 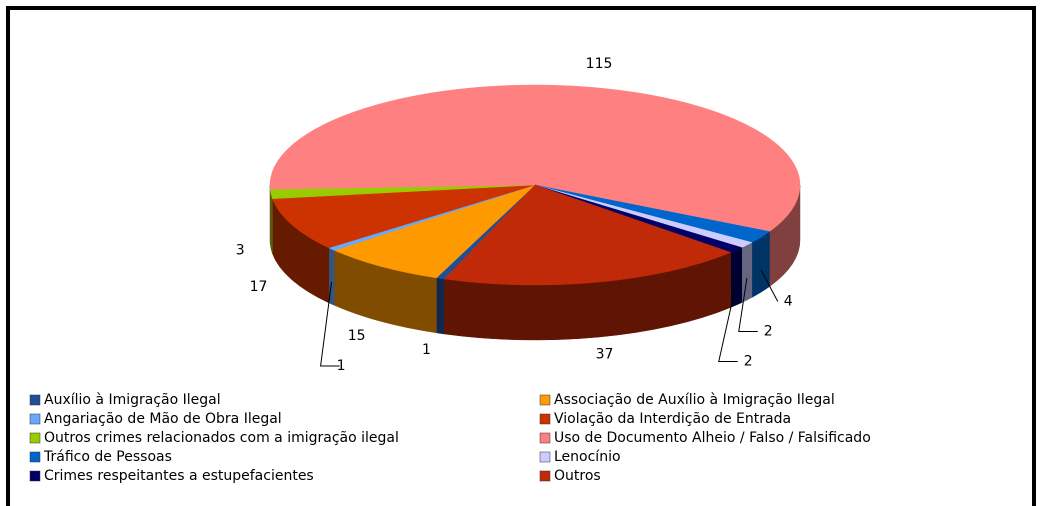 What do you see at coordinates (605, 355) in the screenshot?
I see `data-label: 37` at bounding box center [605, 355].